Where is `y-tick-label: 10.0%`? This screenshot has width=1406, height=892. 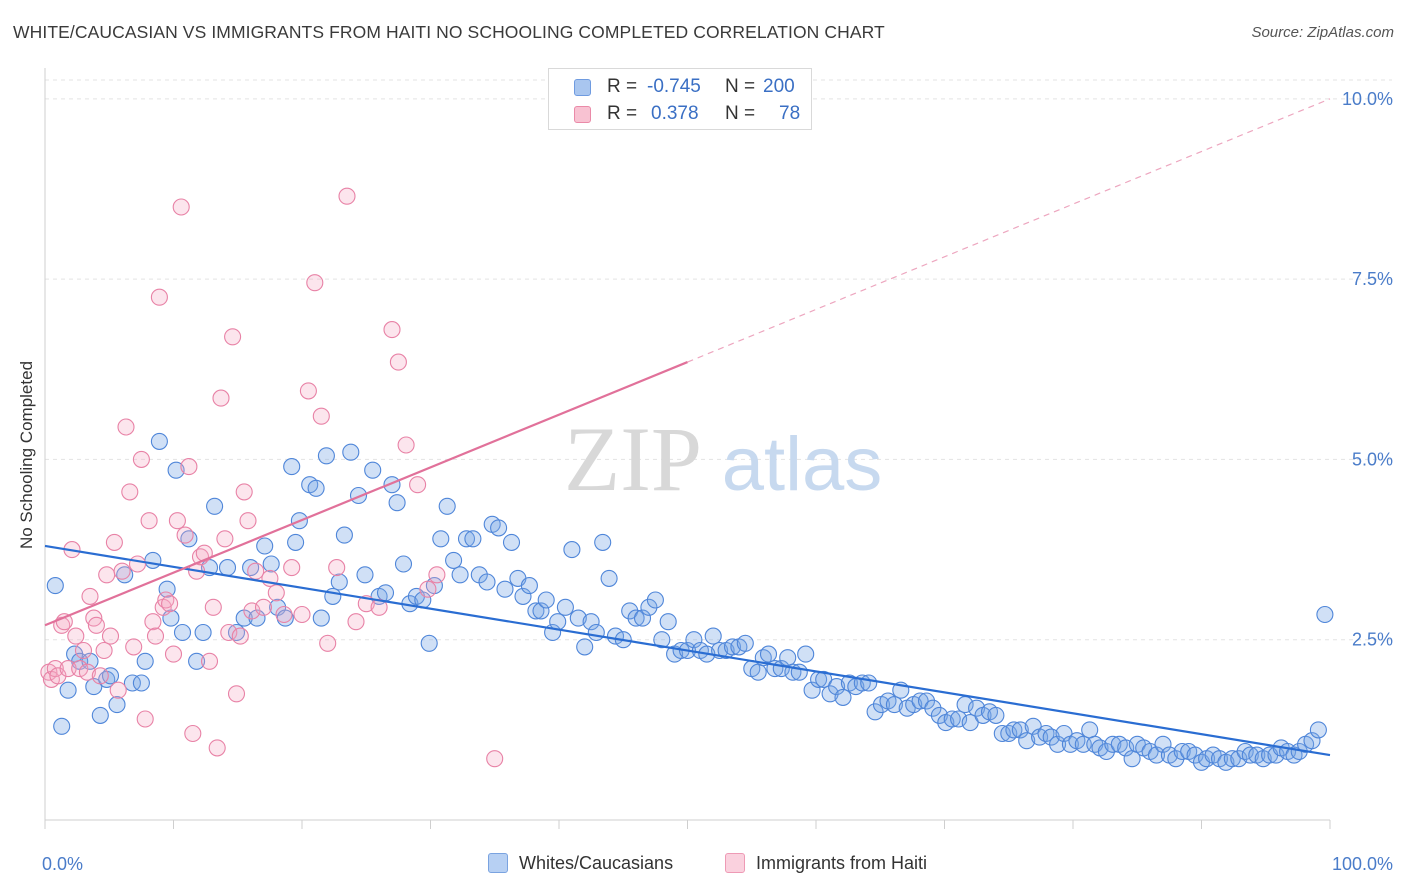
y-tick-label: 10.0% is located at coordinates (1367, 99).